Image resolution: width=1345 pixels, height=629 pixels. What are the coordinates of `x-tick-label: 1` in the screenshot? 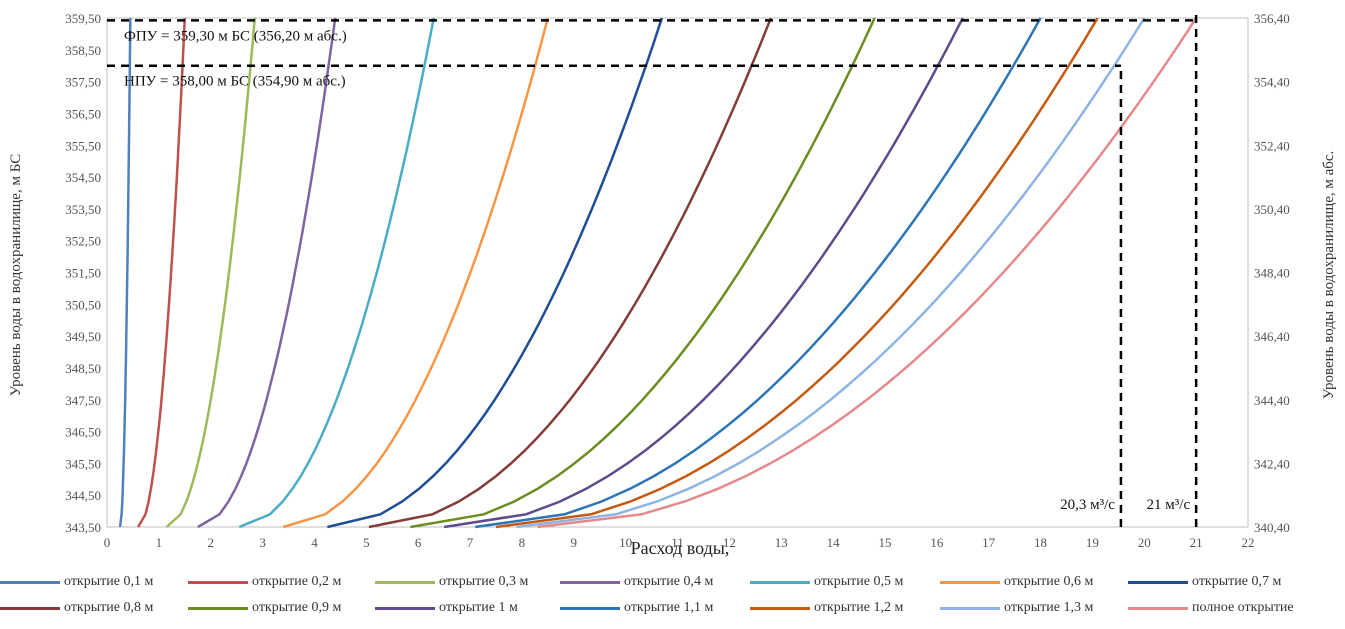 It's located at (159, 542).